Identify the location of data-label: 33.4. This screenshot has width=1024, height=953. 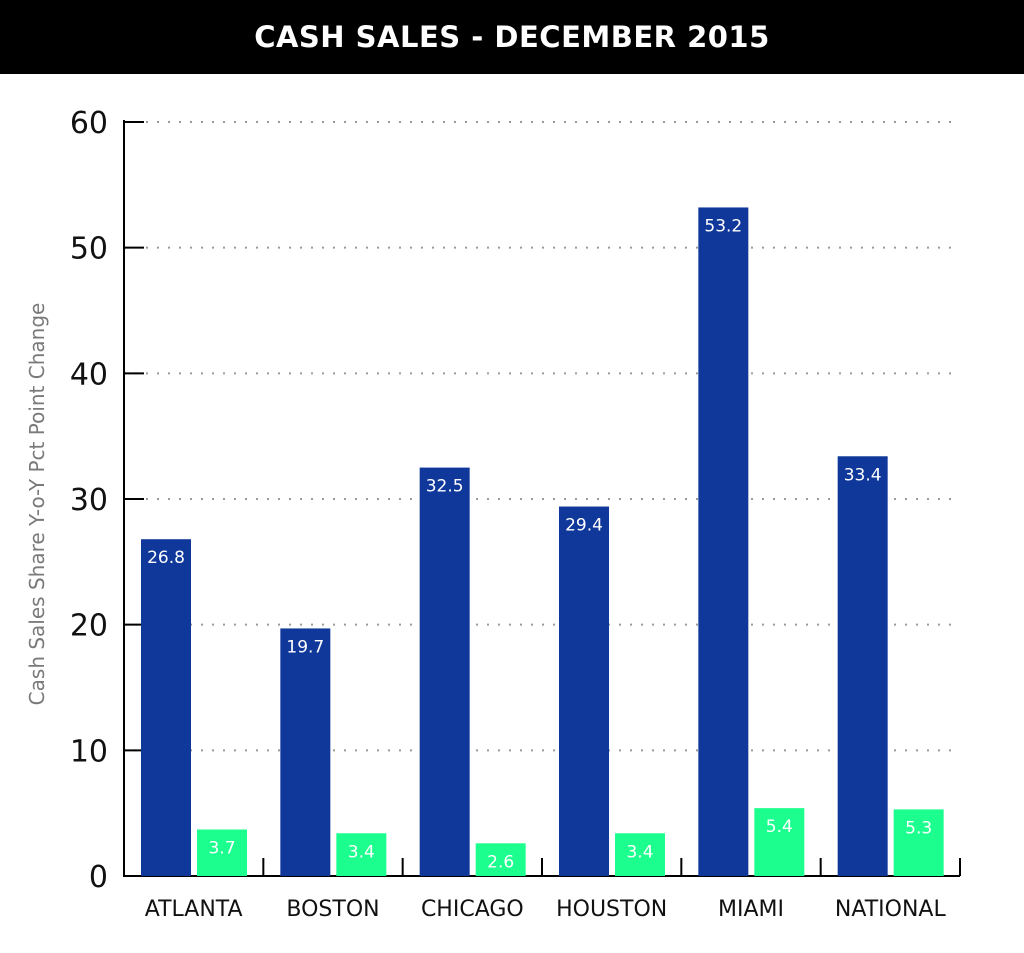
(863, 475).